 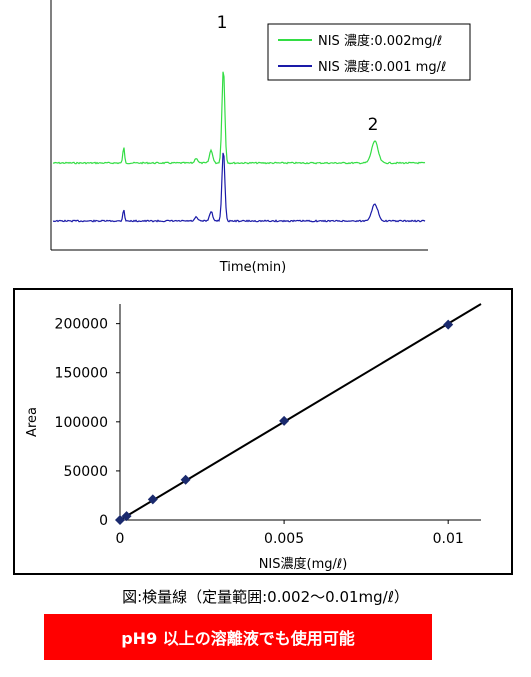 I want to click on peak-label-2: 2, so click(x=373, y=125).